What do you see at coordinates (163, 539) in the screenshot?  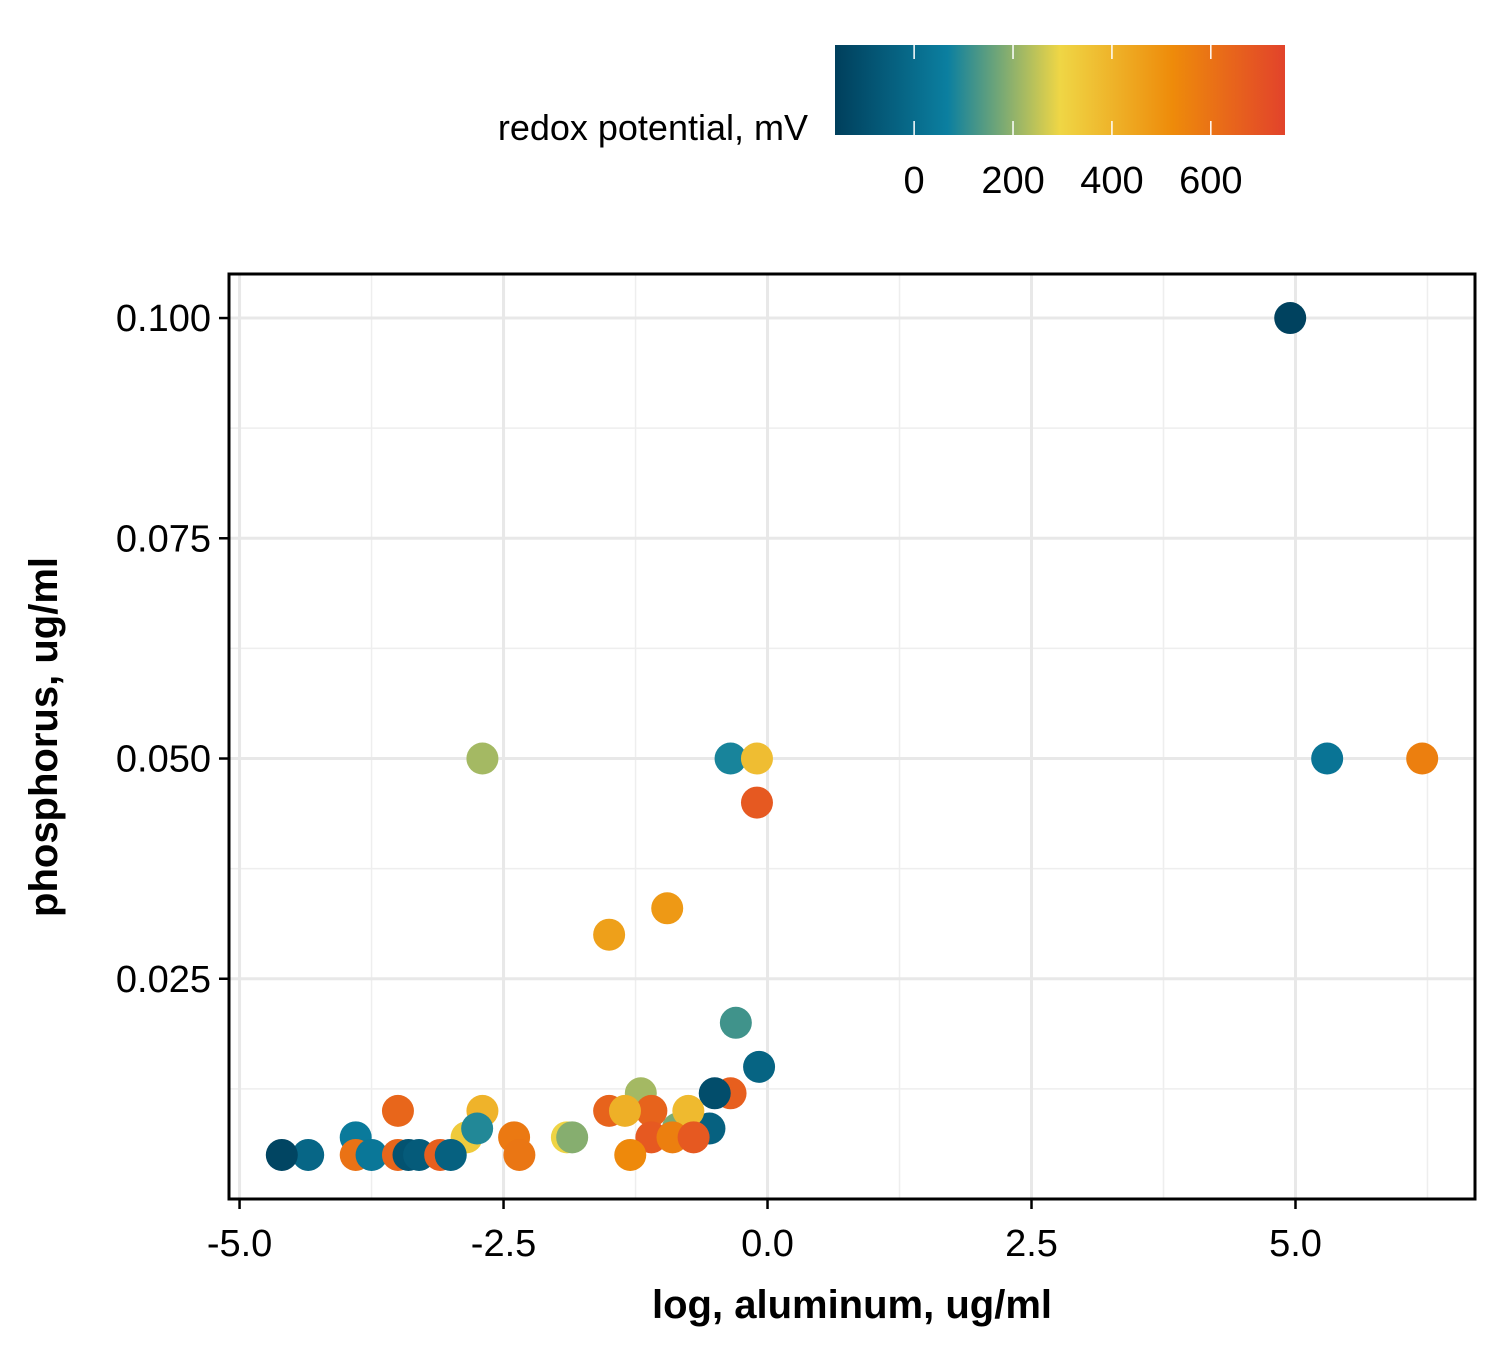 I see `y-tick-label: 0.075` at bounding box center [163, 539].